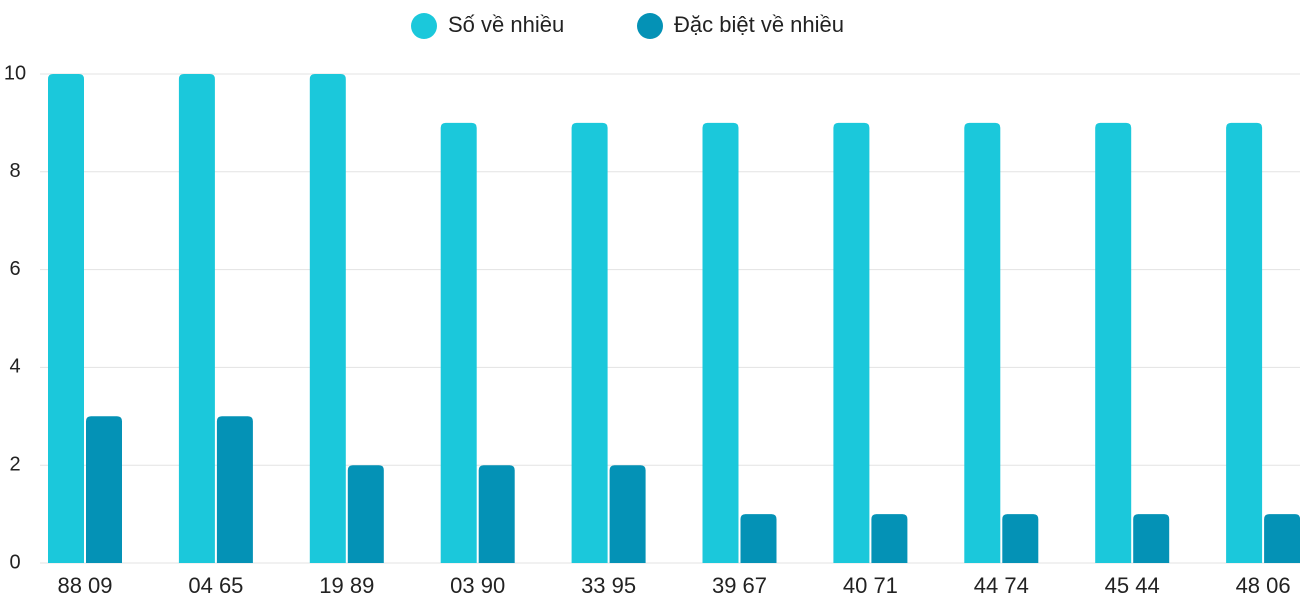 This screenshot has width=1300, height=600. What do you see at coordinates (15, 73) in the screenshot?
I see `y-tick-label: 10` at bounding box center [15, 73].